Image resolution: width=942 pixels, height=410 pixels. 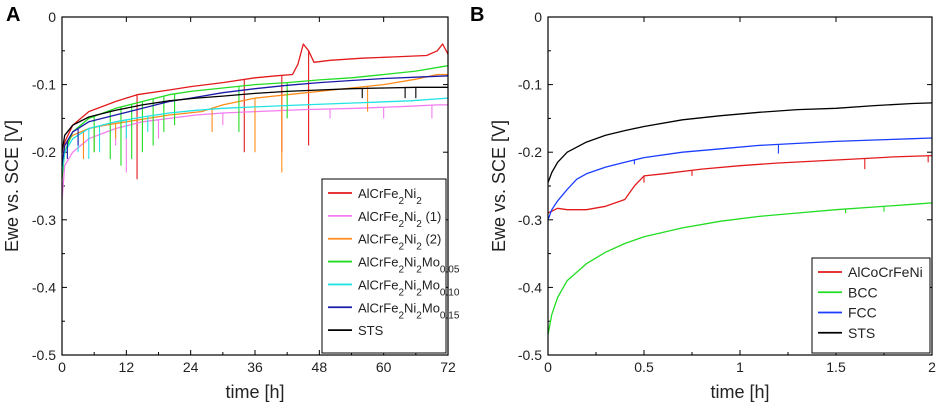 What do you see at coordinates (932, 367) in the screenshot?
I see `x-tick-label: 2` at bounding box center [932, 367].